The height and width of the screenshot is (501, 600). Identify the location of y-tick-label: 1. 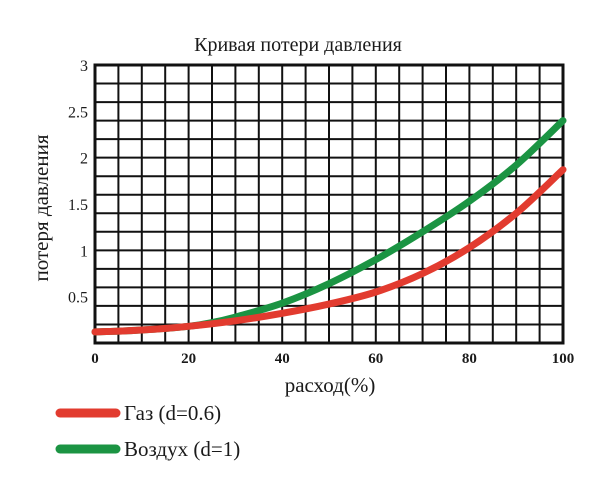
(84, 251).